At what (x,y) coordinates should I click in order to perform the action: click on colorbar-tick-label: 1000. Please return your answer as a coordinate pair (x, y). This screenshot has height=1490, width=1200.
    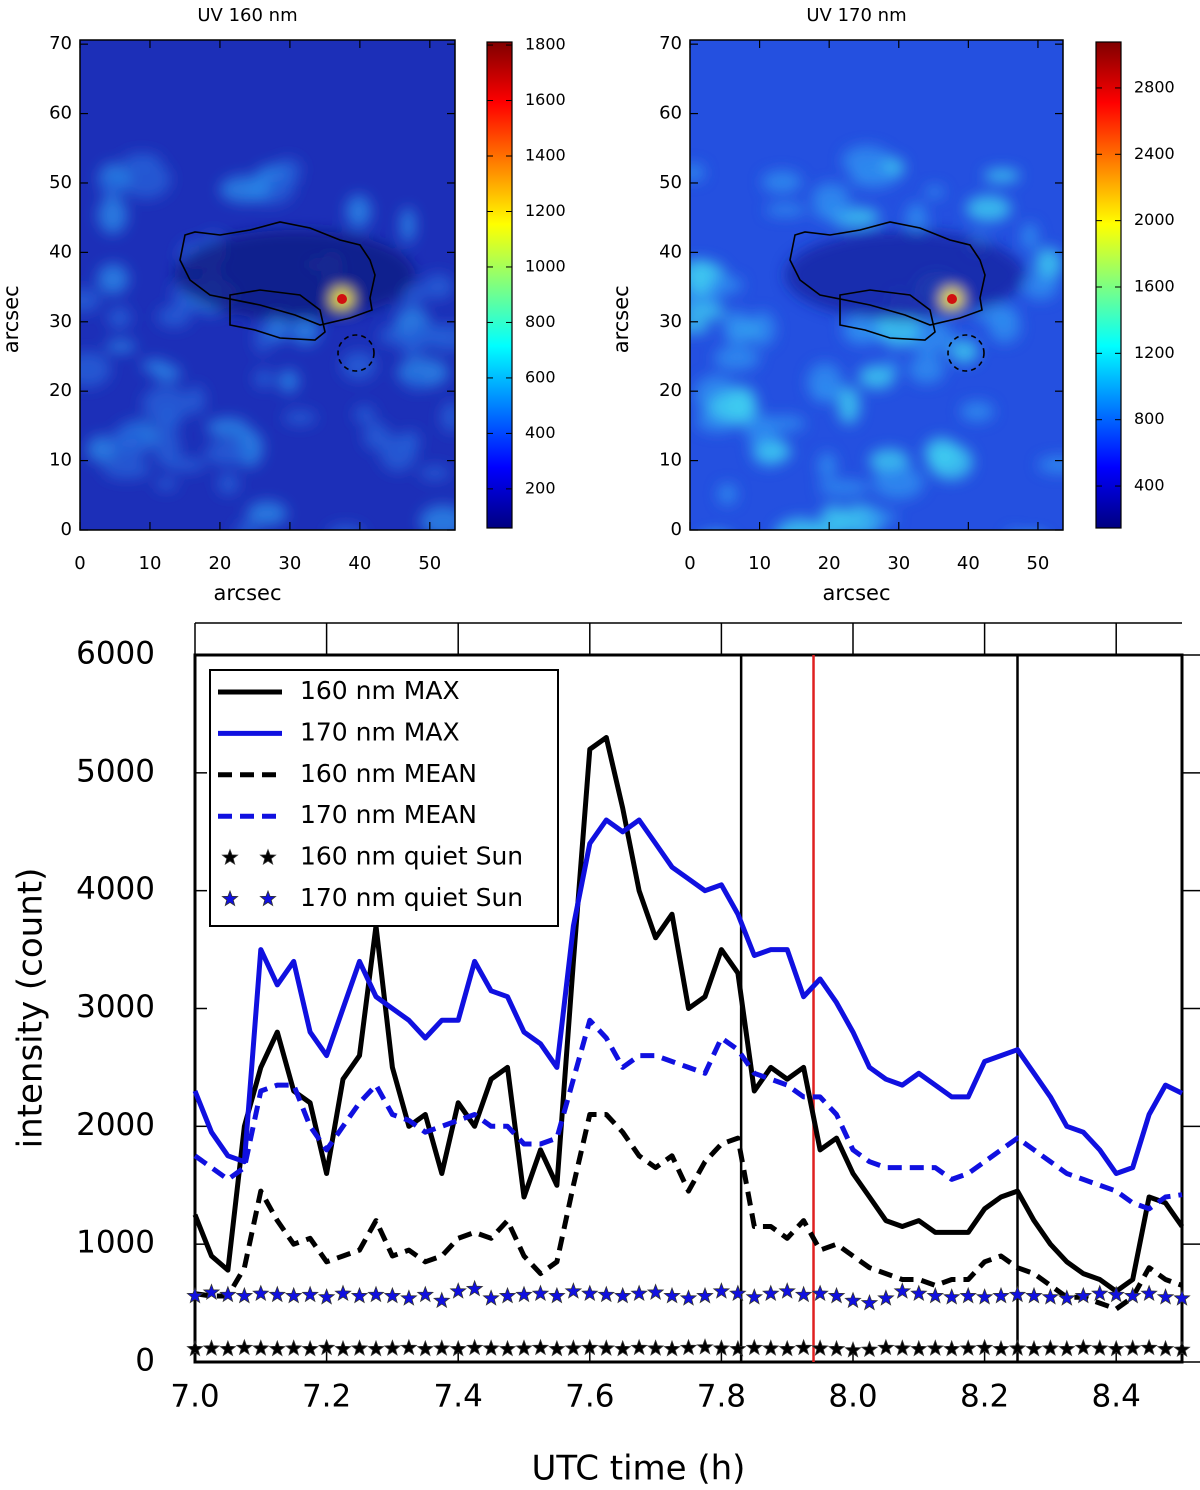
    Looking at the image, I should click on (545, 265).